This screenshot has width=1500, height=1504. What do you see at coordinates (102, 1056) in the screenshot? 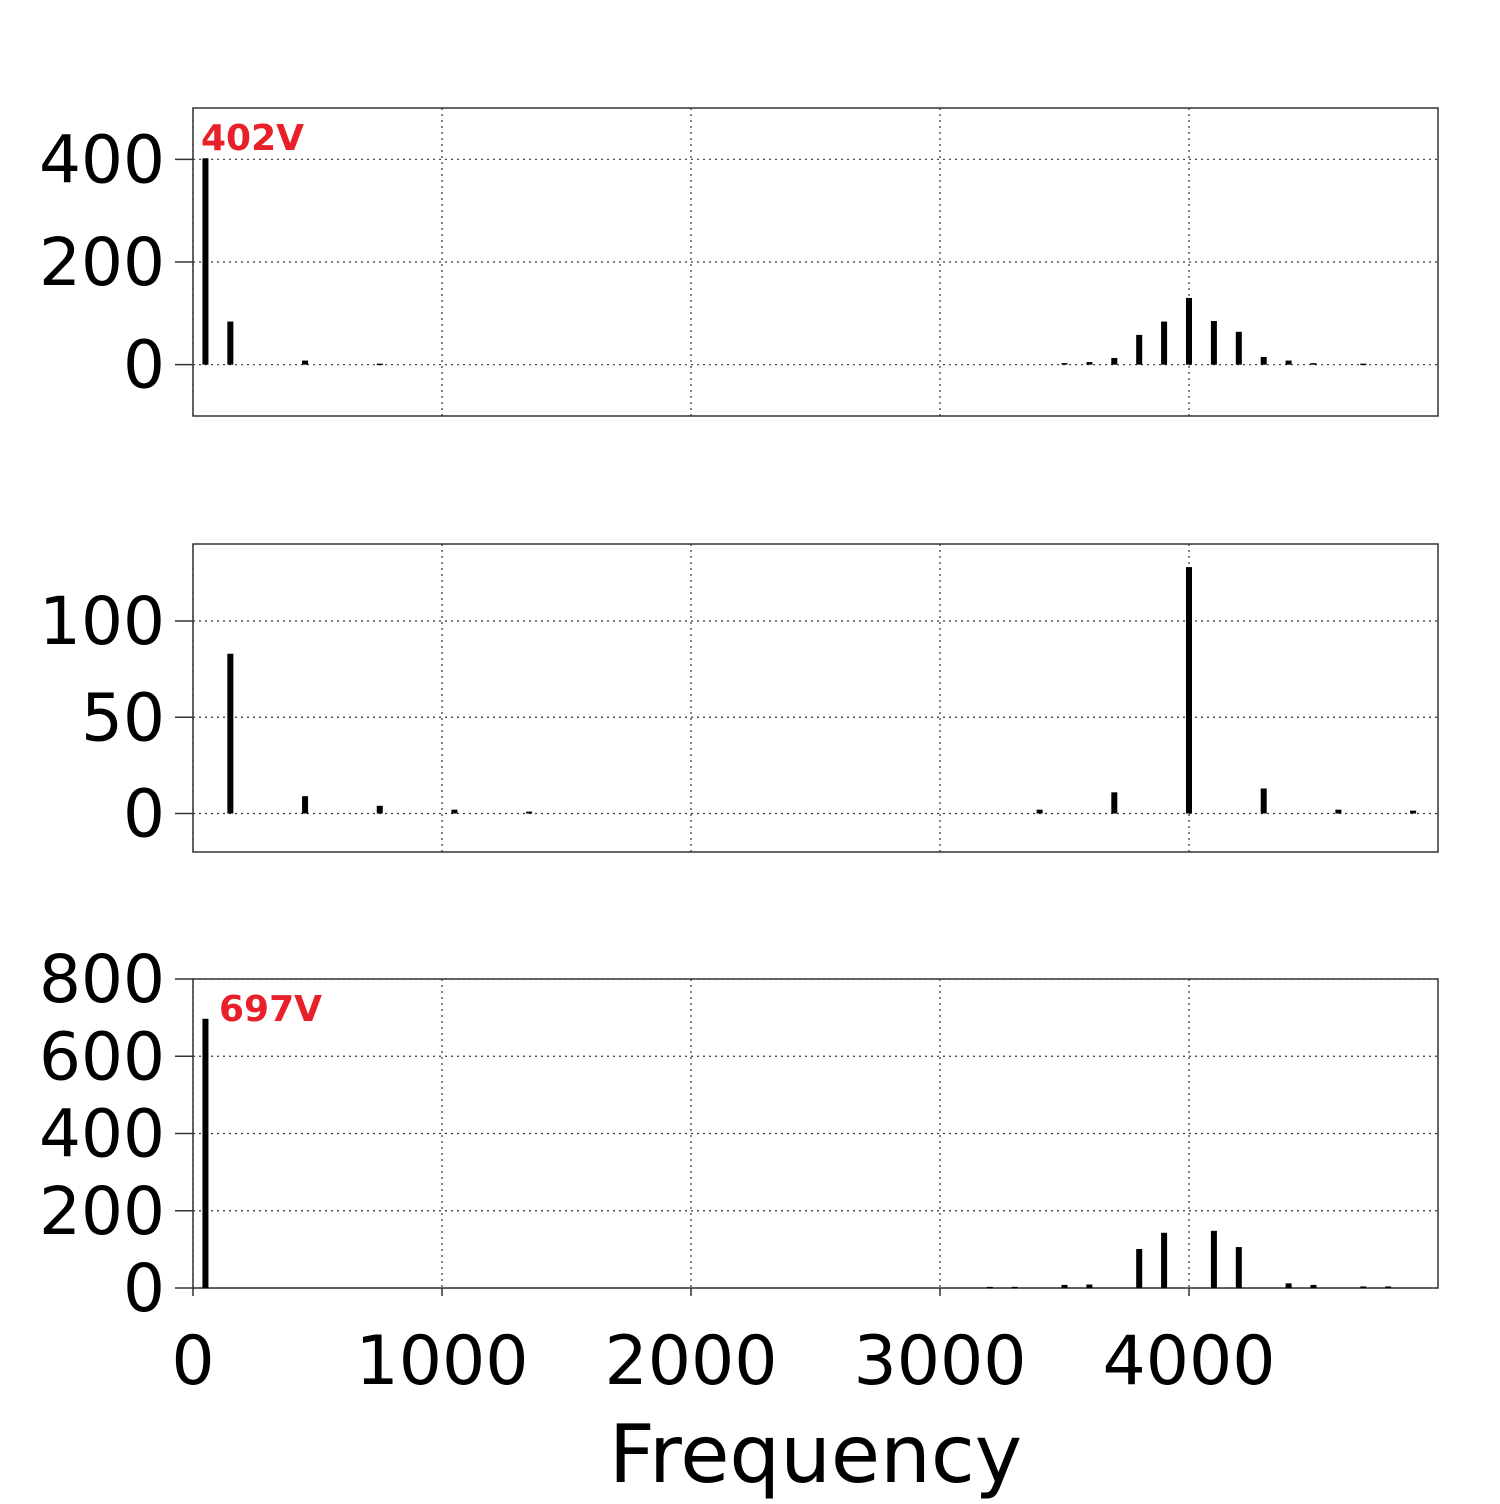
I see `y-tick-label: 600` at bounding box center [102, 1056].